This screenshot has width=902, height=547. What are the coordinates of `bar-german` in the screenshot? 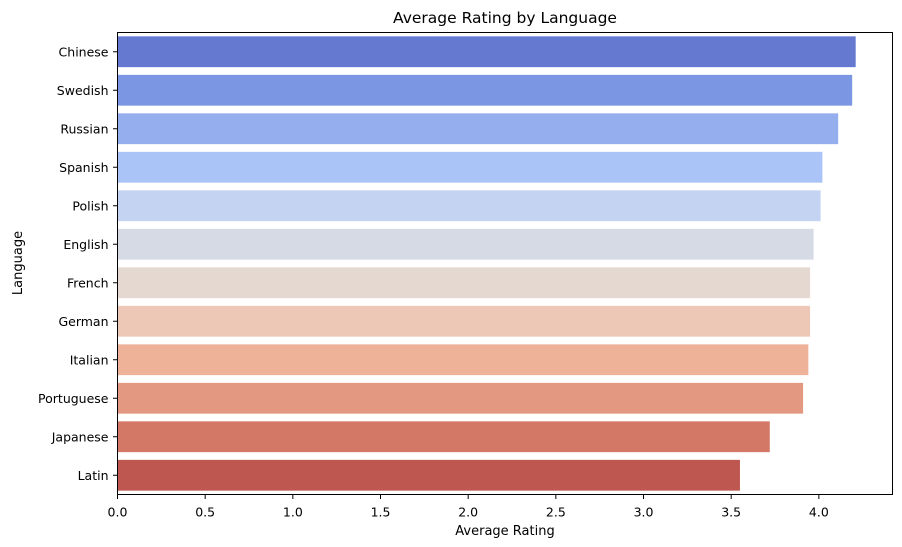 It's located at (464, 321).